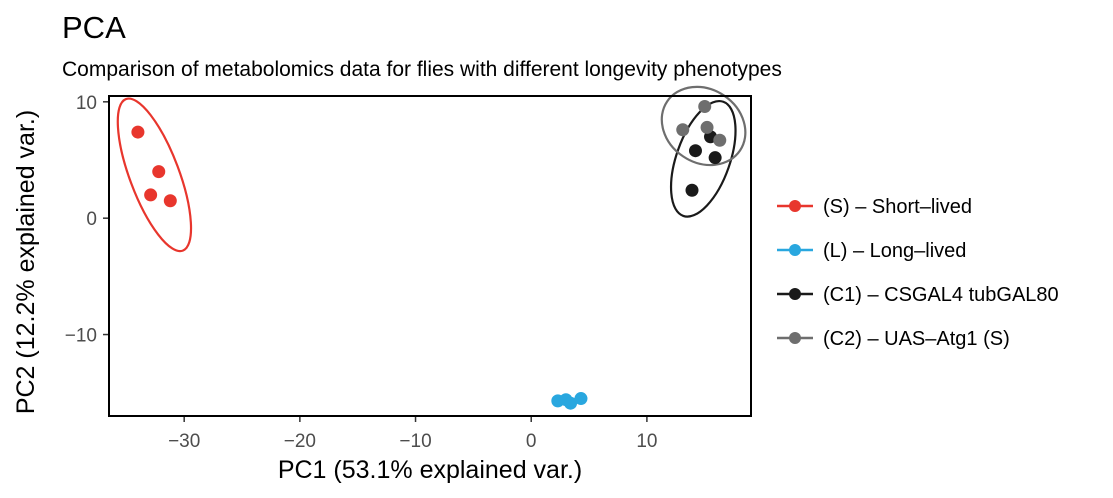  What do you see at coordinates (300, 441) in the screenshot?
I see `x-tick-label: −20` at bounding box center [300, 441].